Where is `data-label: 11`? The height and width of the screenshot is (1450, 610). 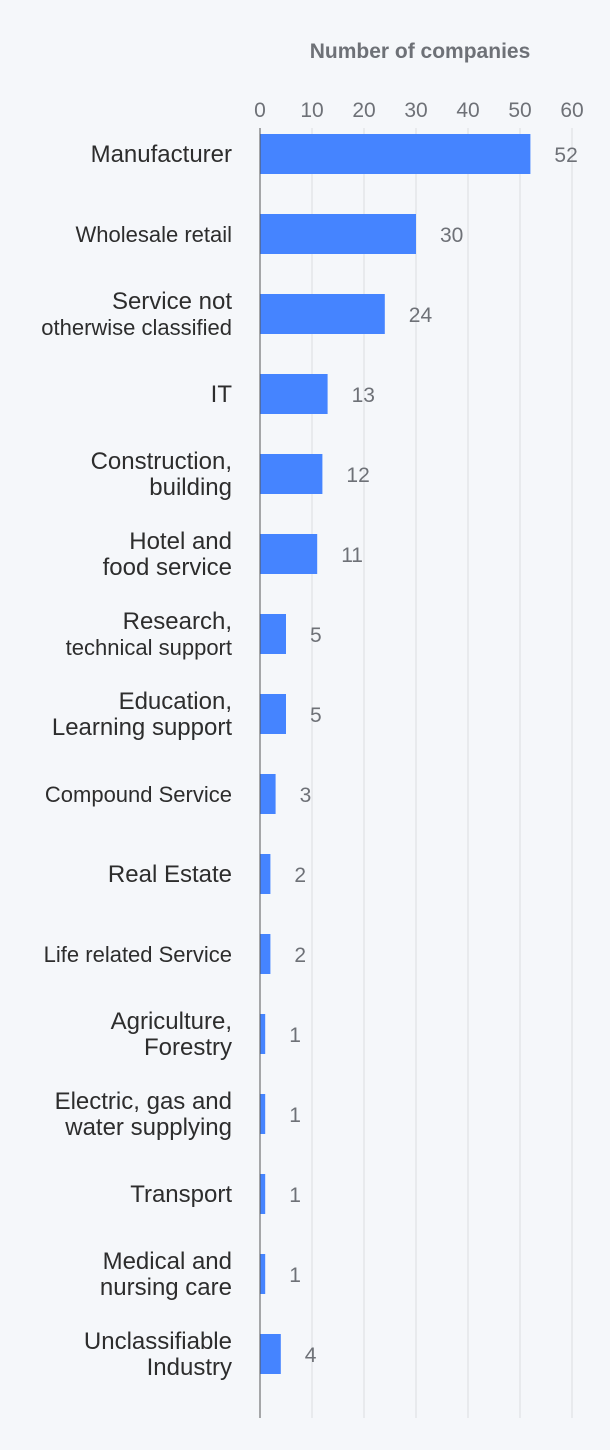
data-label: 11 is located at coordinates (352, 555).